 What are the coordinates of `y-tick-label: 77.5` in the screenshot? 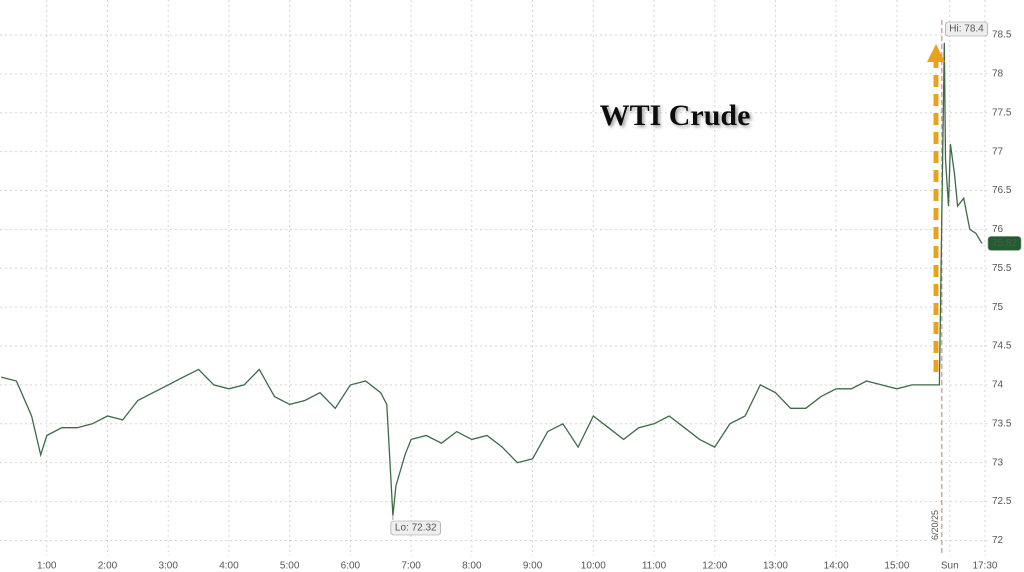 It's located at (1002, 112).